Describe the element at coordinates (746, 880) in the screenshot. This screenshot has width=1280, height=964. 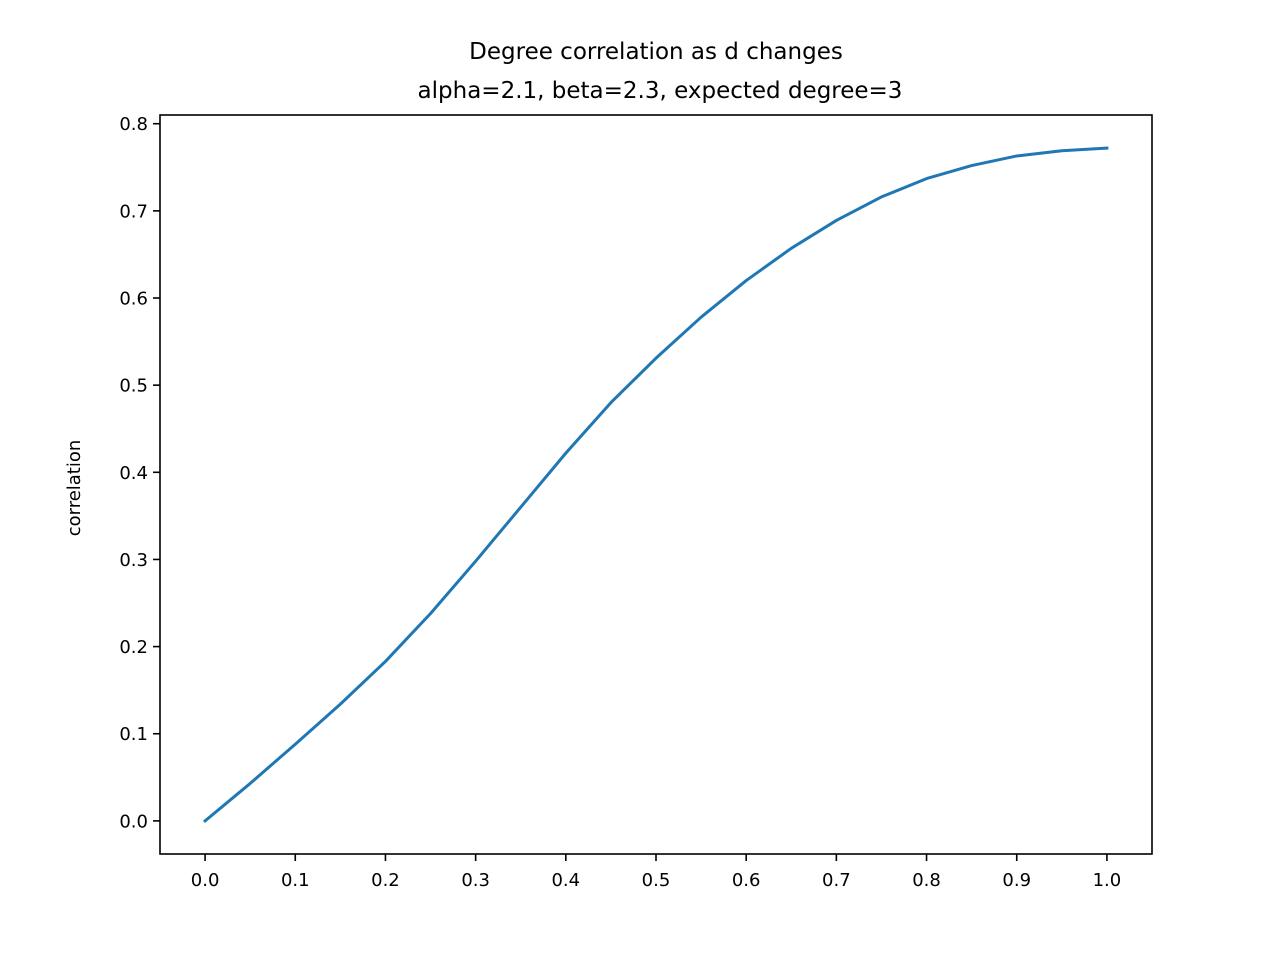
I see `x-tick-label-6: 0.6` at that location.